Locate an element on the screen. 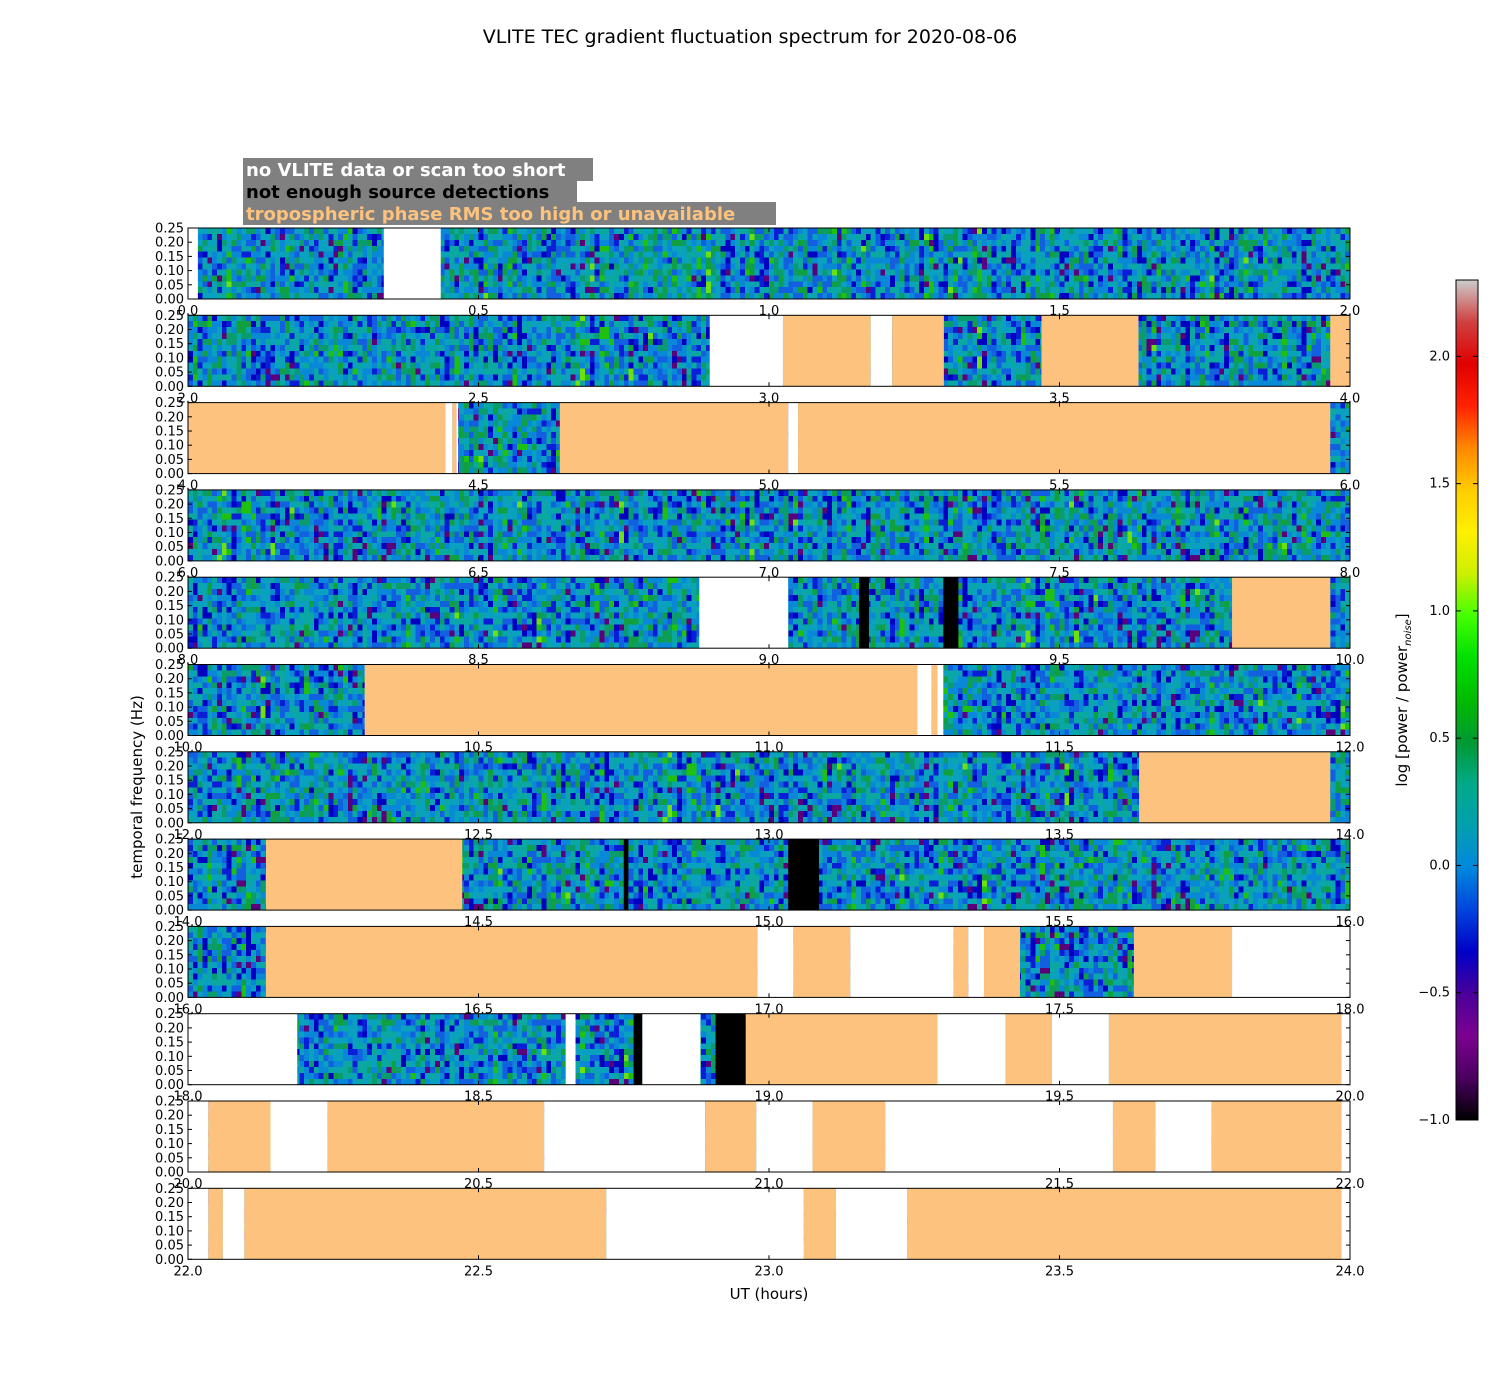 Image resolution: width=1500 pixels, height=1400 pixels. x-axis-label: UT (hours) is located at coordinates (769, 1294).